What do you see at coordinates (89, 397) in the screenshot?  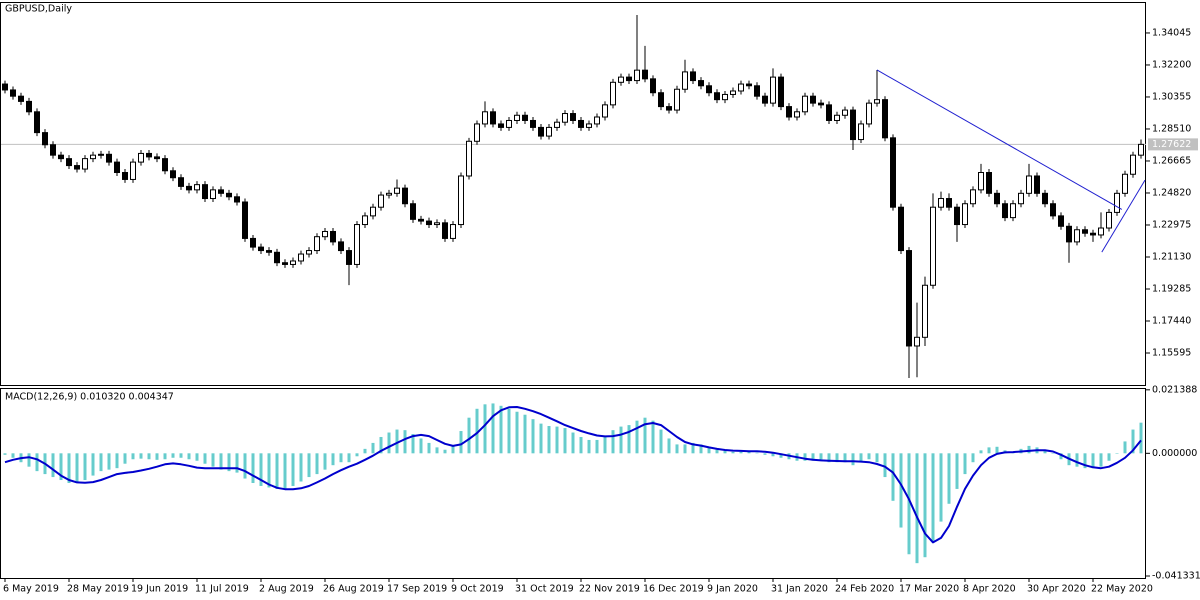 I see `indicator-title: MACD(12,26,9) 0.010320 0.004347` at bounding box center [89, 397].